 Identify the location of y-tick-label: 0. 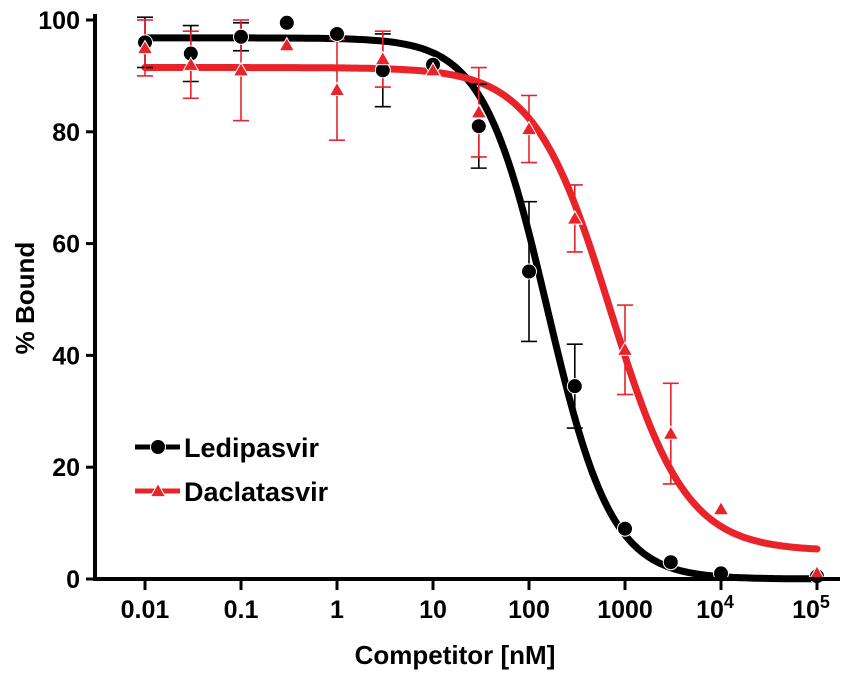
(73, 580).